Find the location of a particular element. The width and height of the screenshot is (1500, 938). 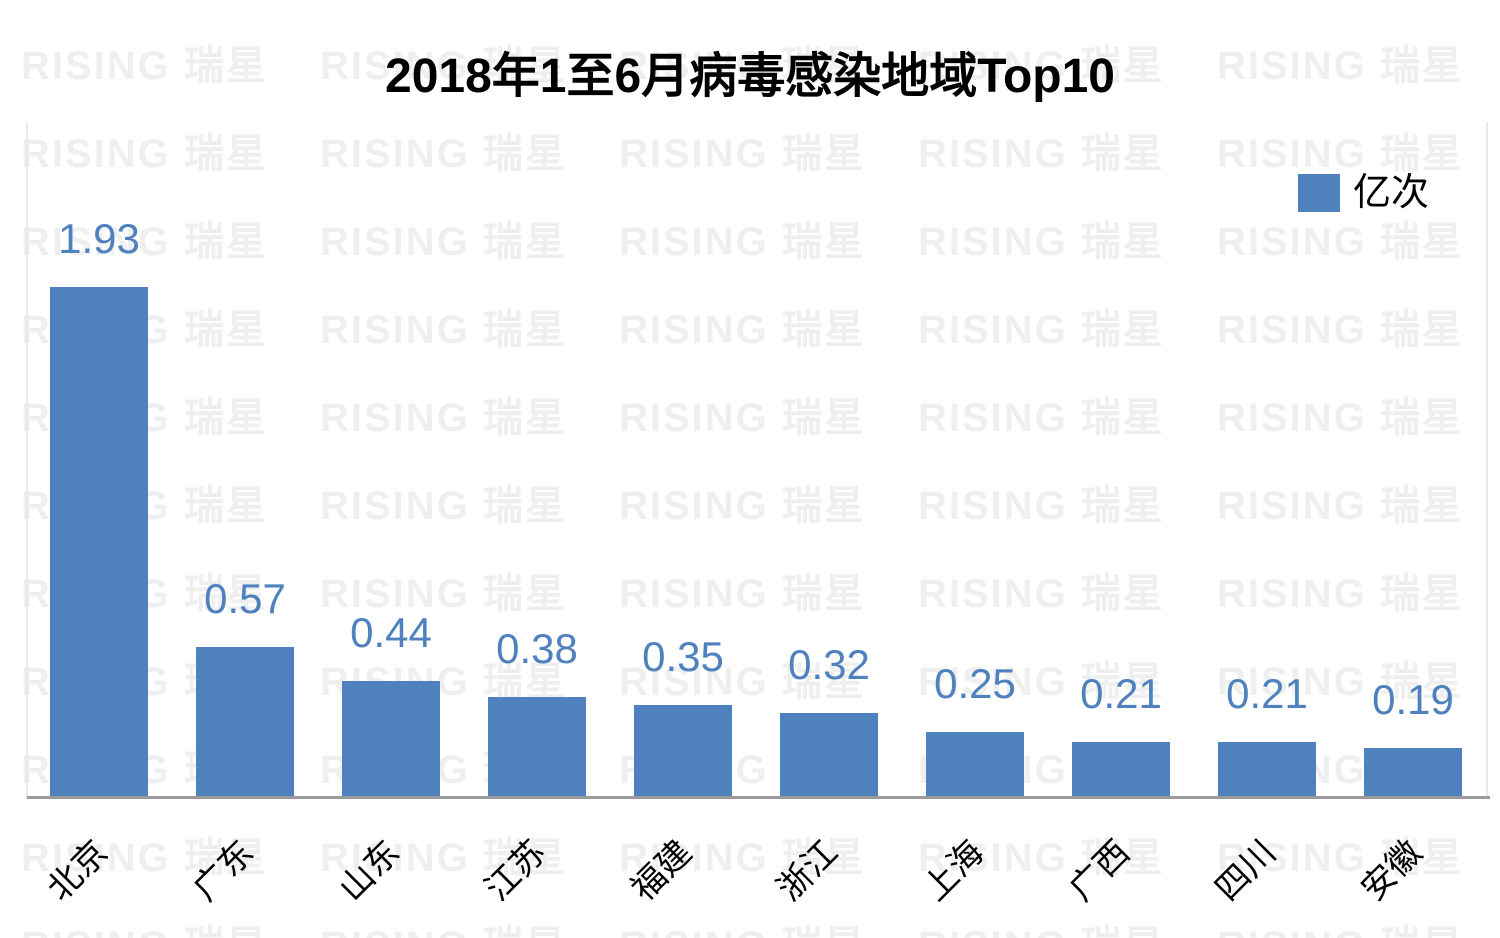

bar-value-label: 0.38 is located at coordinates (537, 648).